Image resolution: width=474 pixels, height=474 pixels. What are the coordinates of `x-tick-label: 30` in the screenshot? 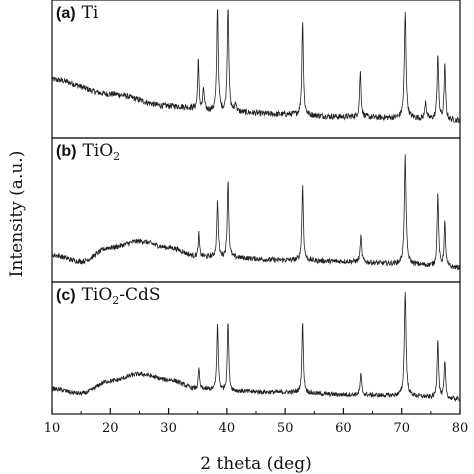 It's located at (168, 428).